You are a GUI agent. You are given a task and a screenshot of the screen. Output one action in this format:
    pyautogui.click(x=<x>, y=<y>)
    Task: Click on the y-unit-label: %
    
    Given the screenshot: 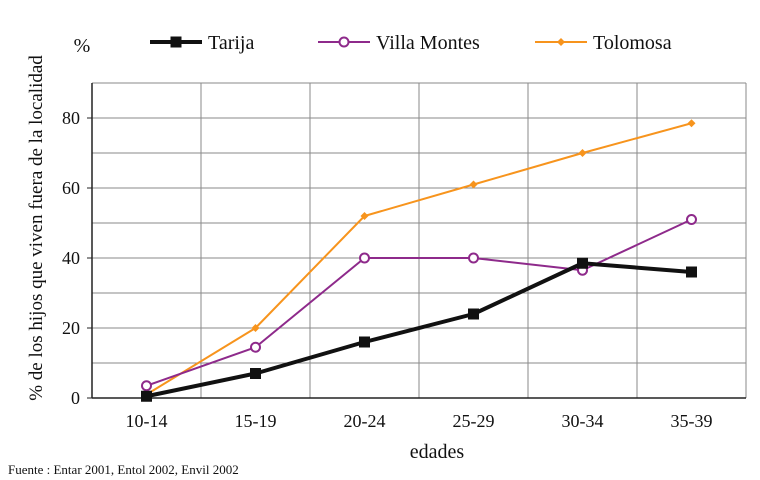 What is the action you would take?
    pyautogui.click(x=82, y=46)
    